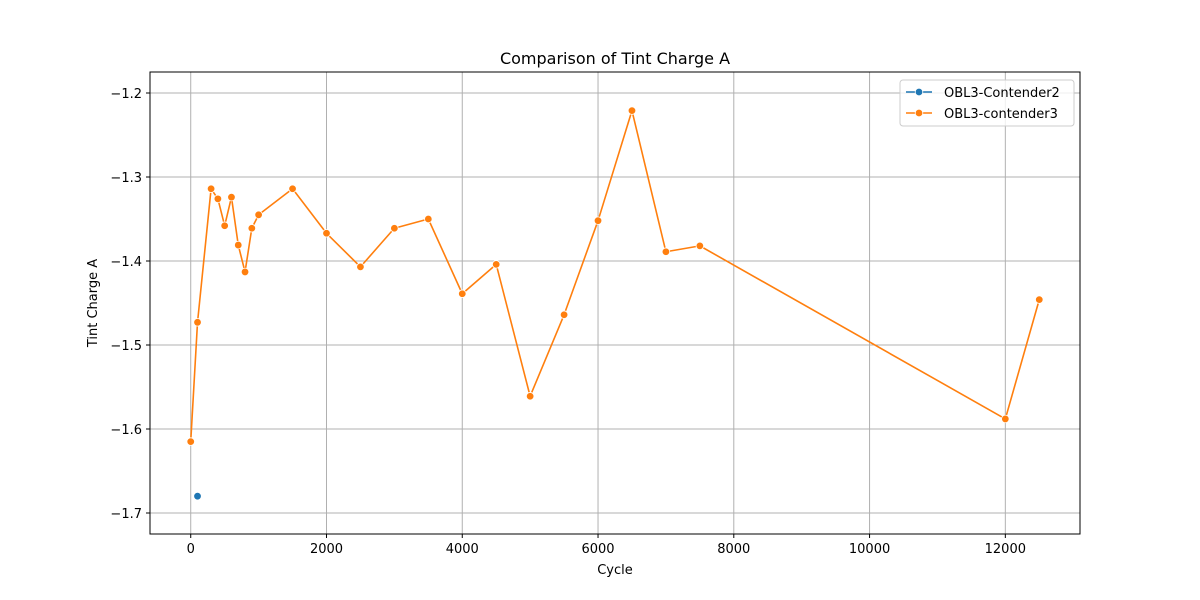  What do you see at coordinates (126, 94) in the screenshot?
I see `y-tick-label: −1.2` at bounding box center [126, 94].